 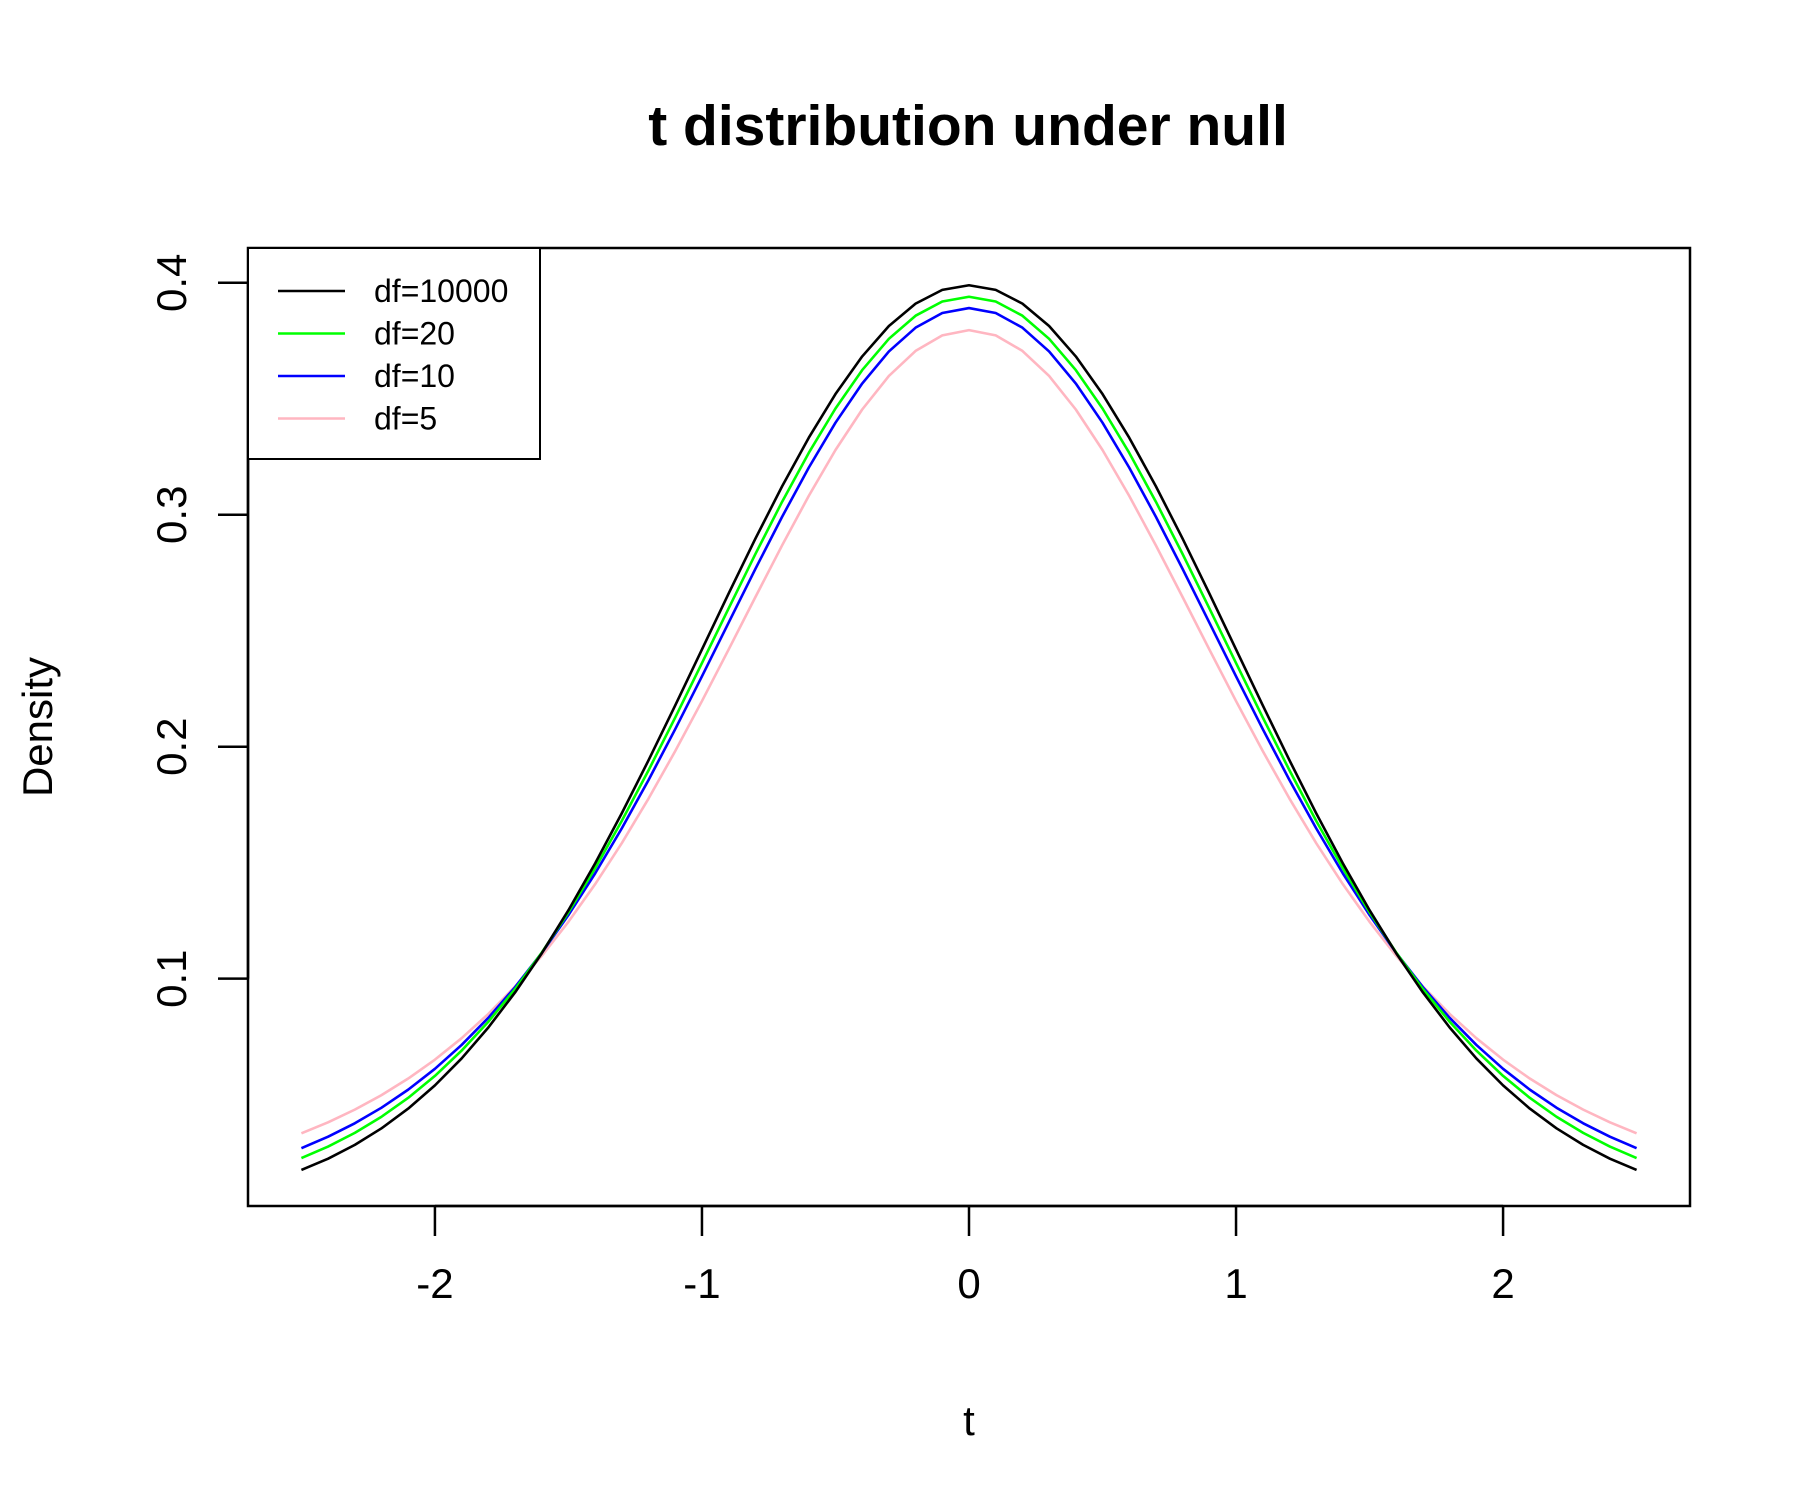 I want to click on legend-box, so click(x=394, y=353).